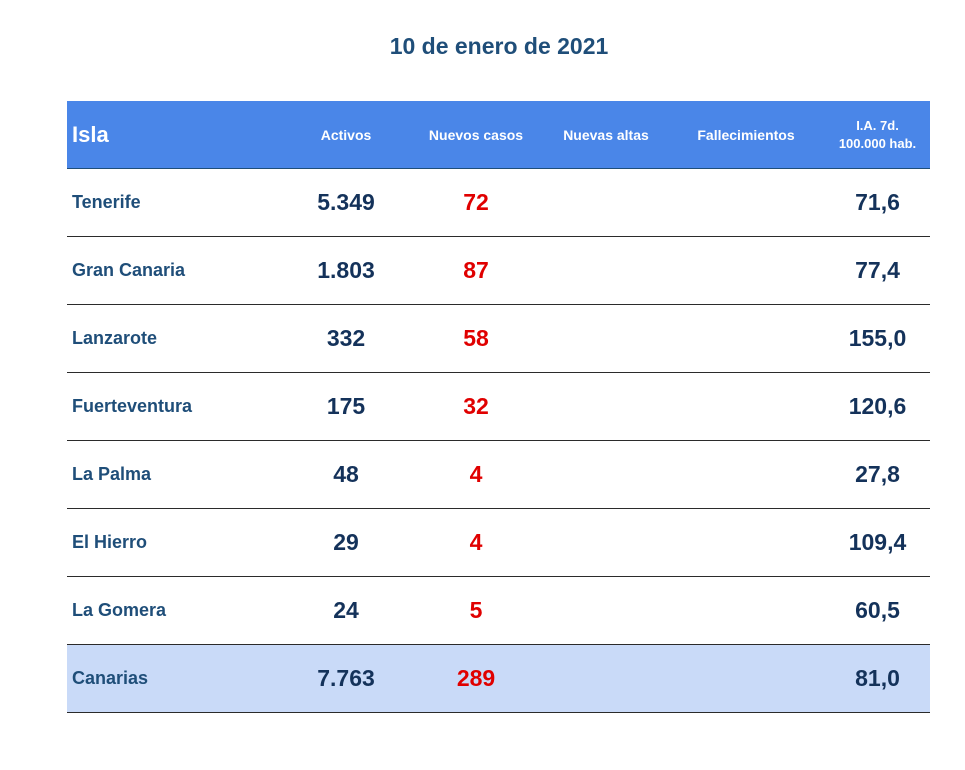 Image resolution: width=965 pixels, height=770 pixels. What do you see at coordinates (498, 475) in the screenshot?
I see `table-row: La Palma 48 4 27,8` at bounding box center [498, 475].